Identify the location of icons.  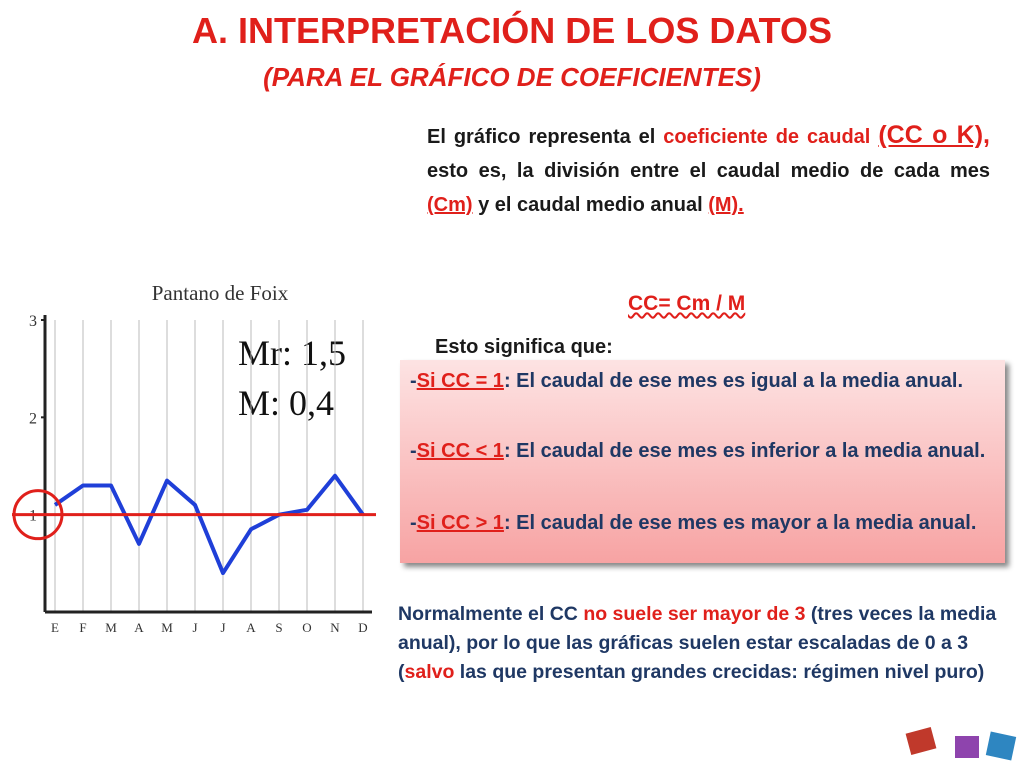
(961, 744).